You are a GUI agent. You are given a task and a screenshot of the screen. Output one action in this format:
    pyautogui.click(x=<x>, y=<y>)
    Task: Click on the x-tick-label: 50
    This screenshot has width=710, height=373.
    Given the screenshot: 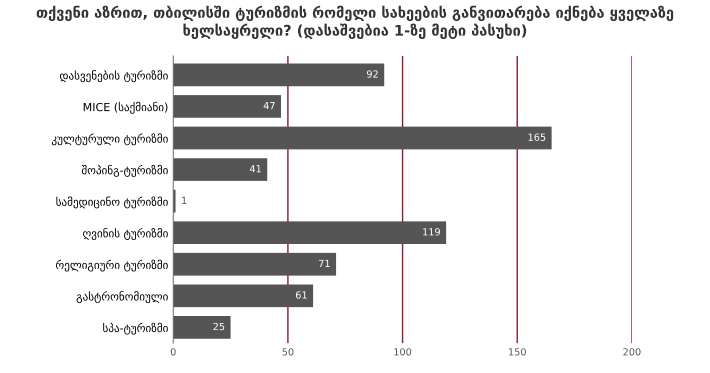 What is the action you would take?
    pyautogui.click(x=288, y=352)
    